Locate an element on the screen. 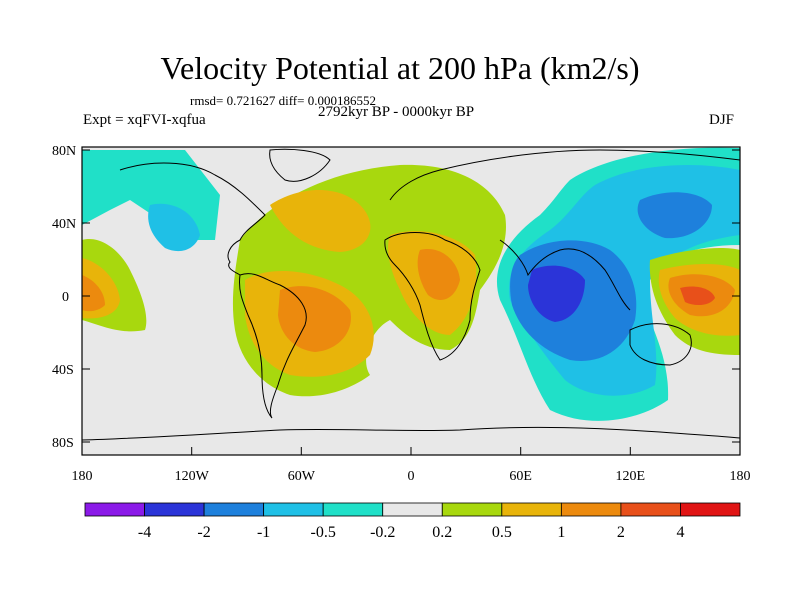 Image resolution: width=800 pixels, height=600 pixels. lat-label-40s: 40S is located at coordinates (63, 370).